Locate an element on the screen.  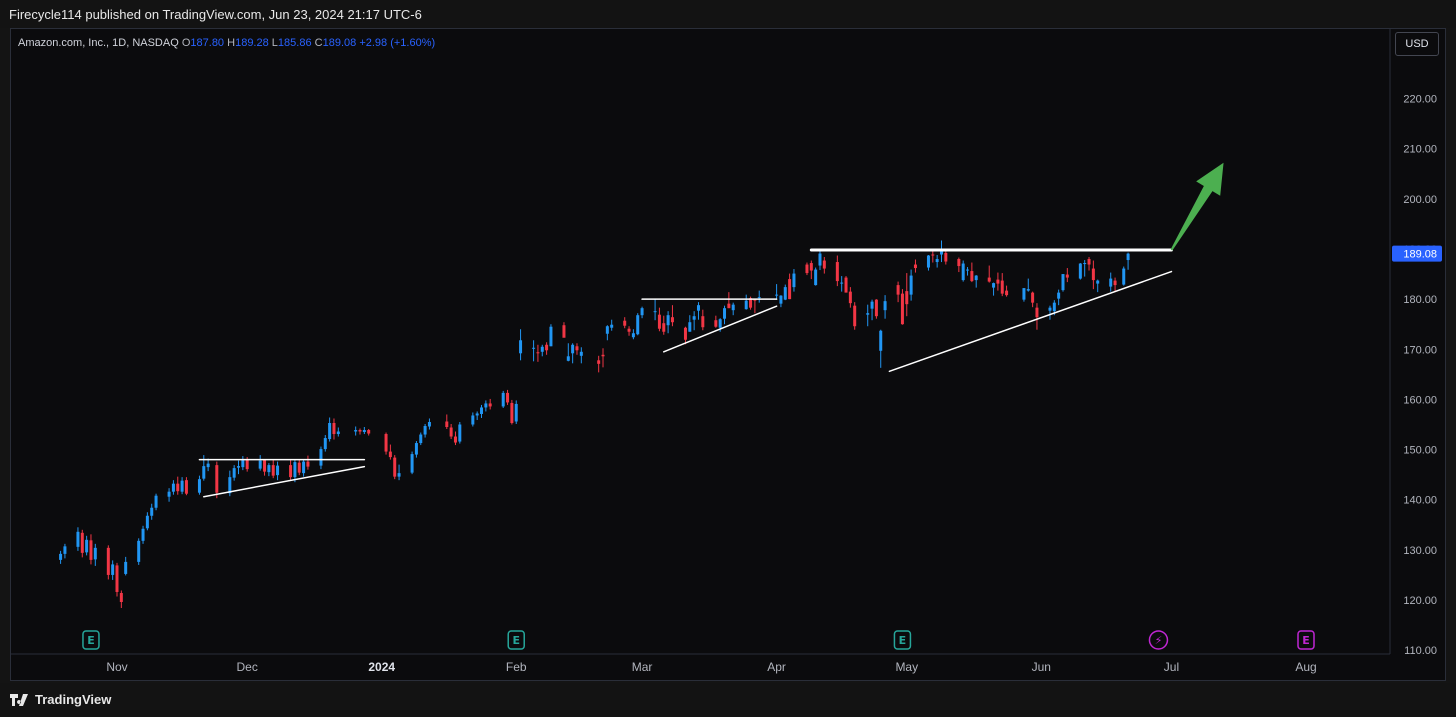
y-tick-label: 200.00 is located at coordinates (1420, 200).